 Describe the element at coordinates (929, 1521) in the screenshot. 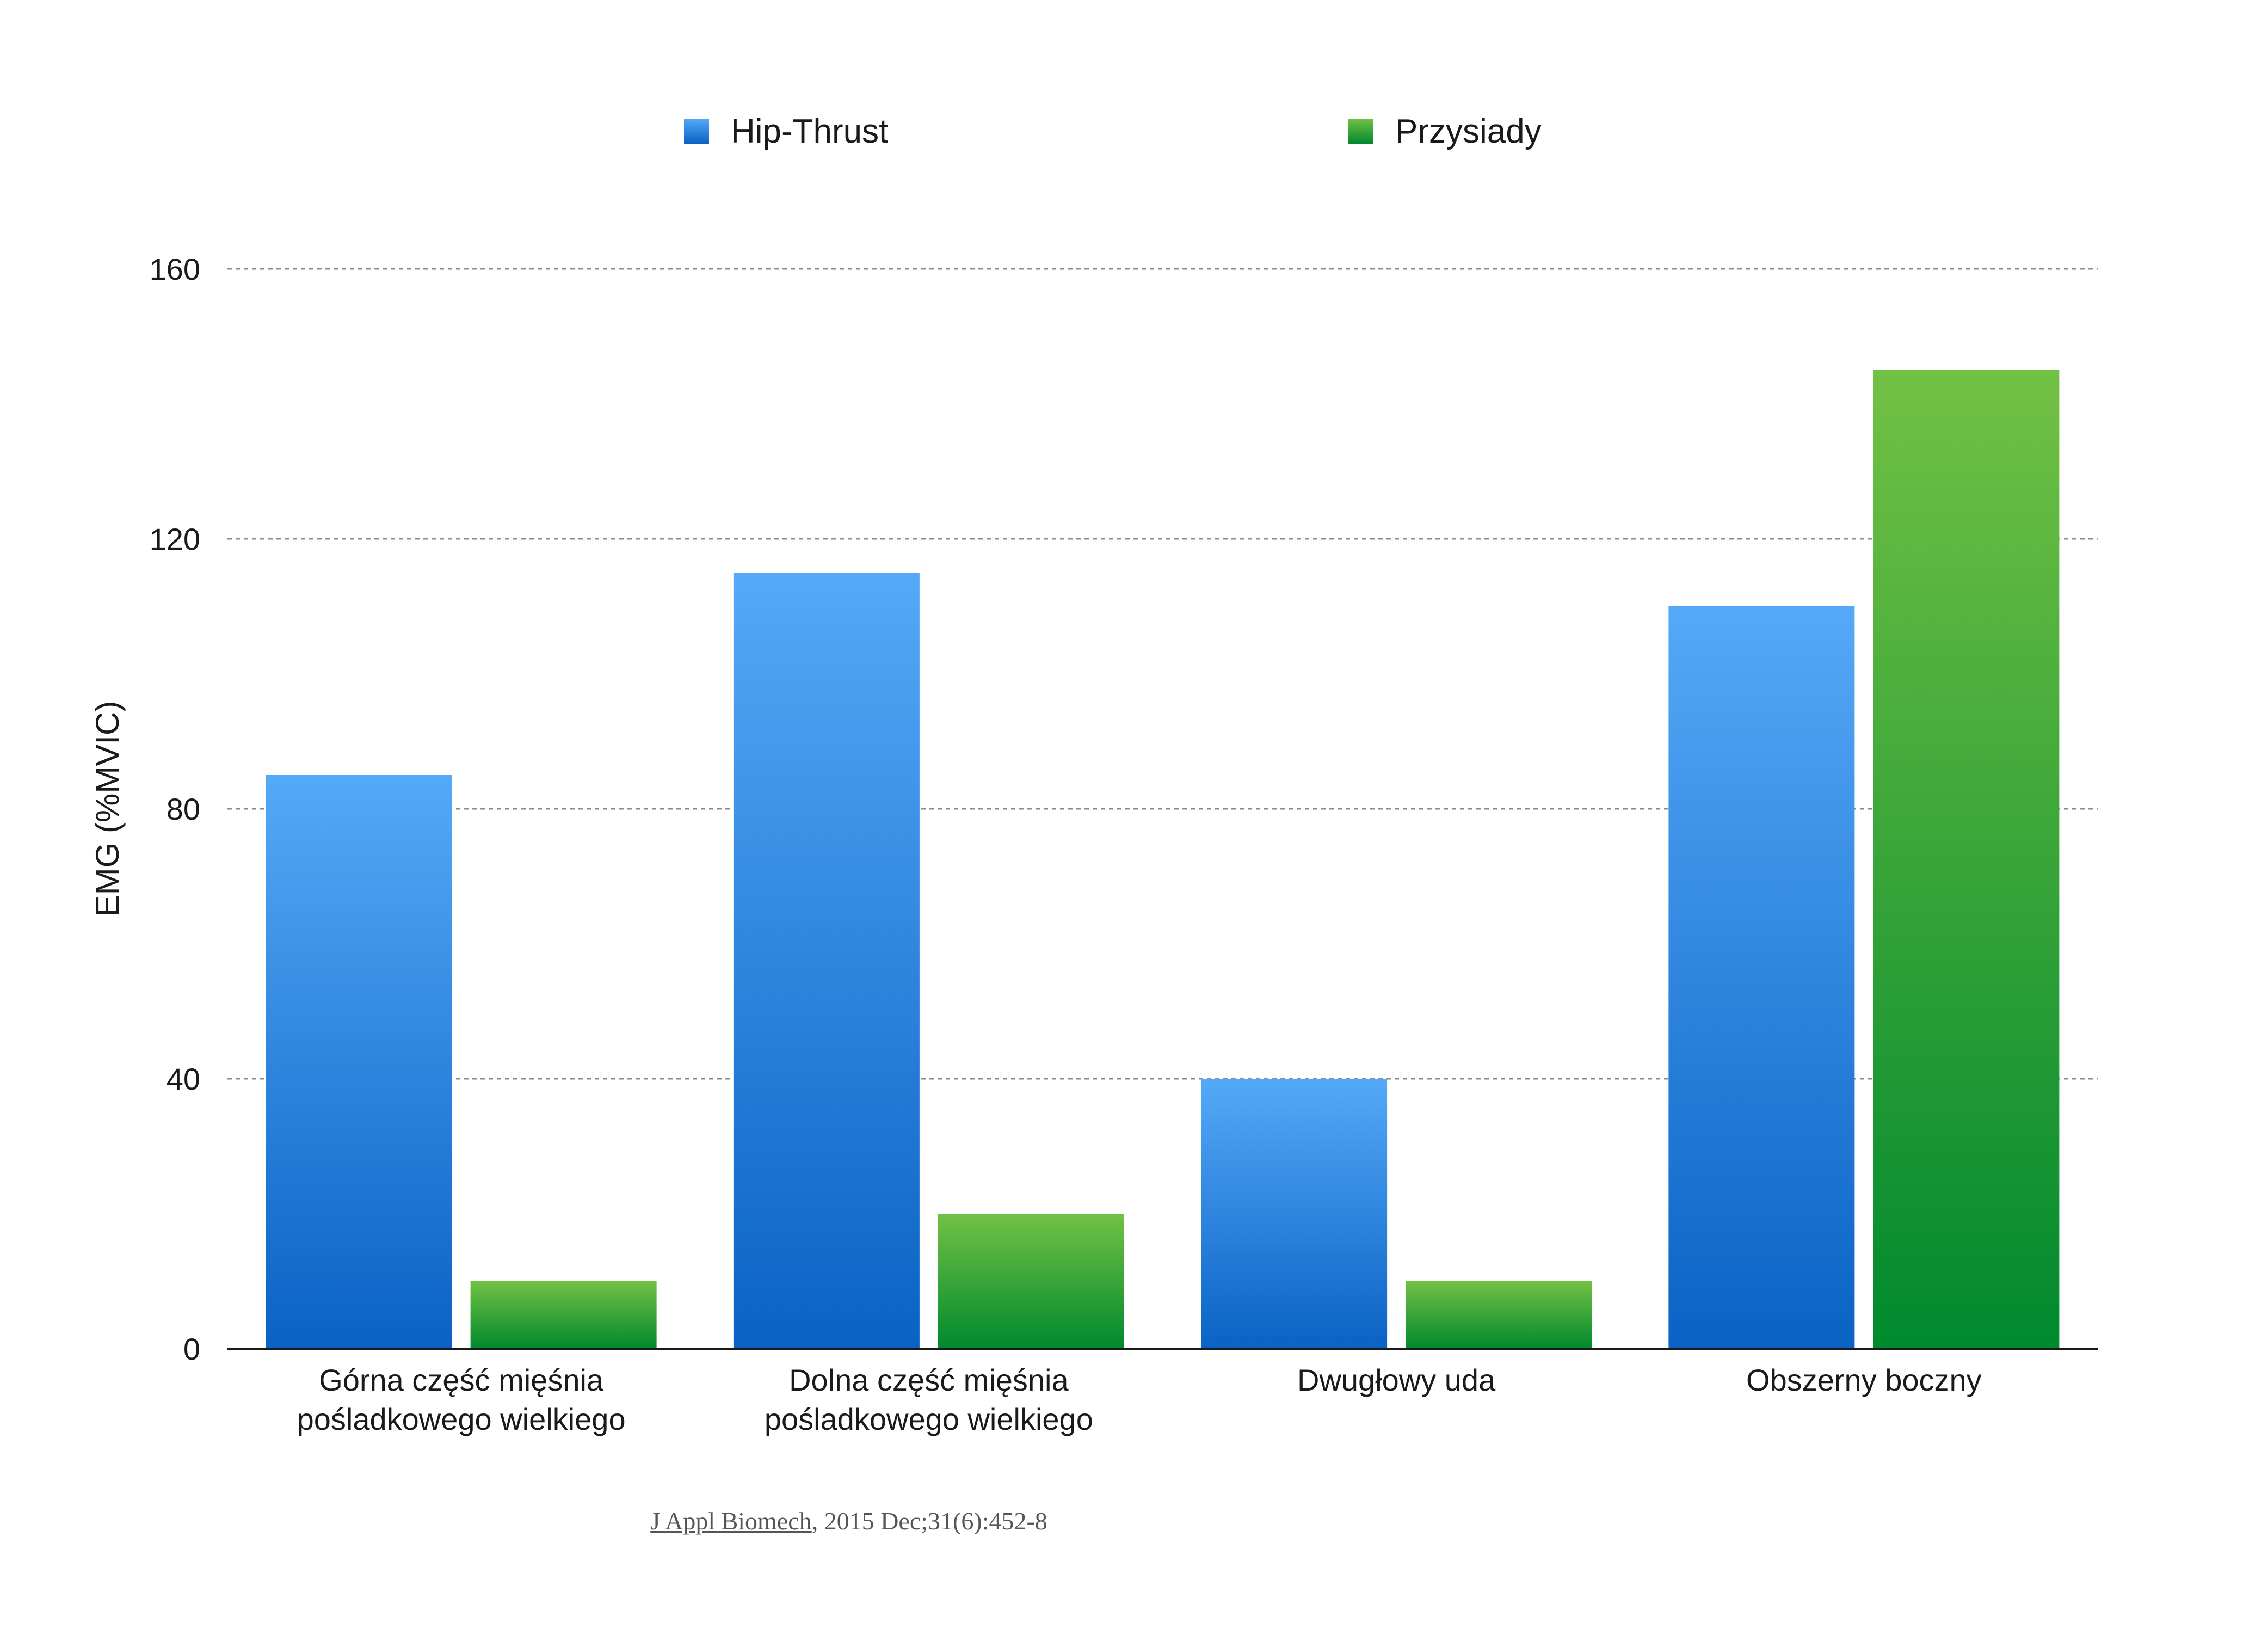

I see `citation-details: , 2015 Dec;31(6):452-8` at that location.